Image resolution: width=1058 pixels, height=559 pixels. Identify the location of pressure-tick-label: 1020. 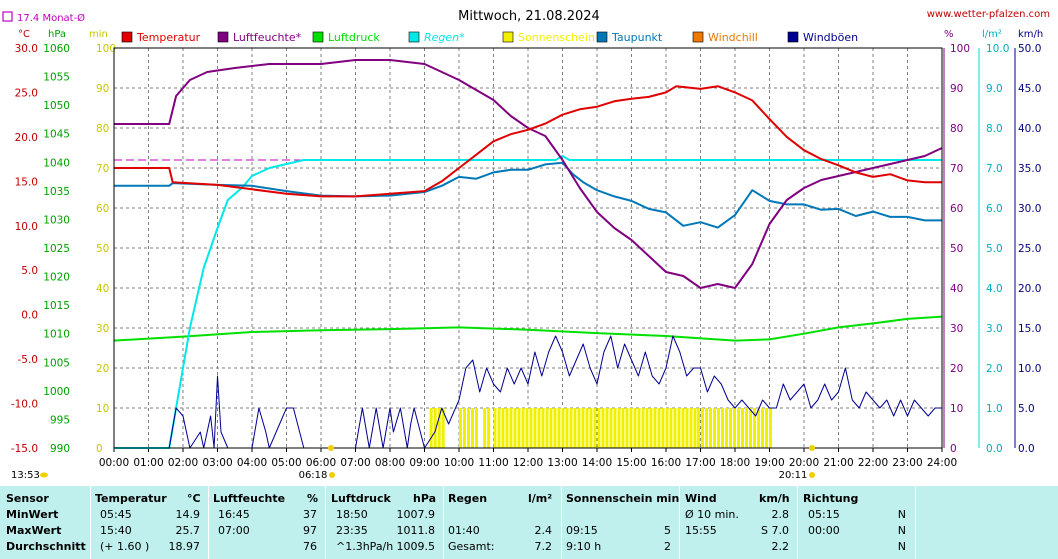
(56, 278).